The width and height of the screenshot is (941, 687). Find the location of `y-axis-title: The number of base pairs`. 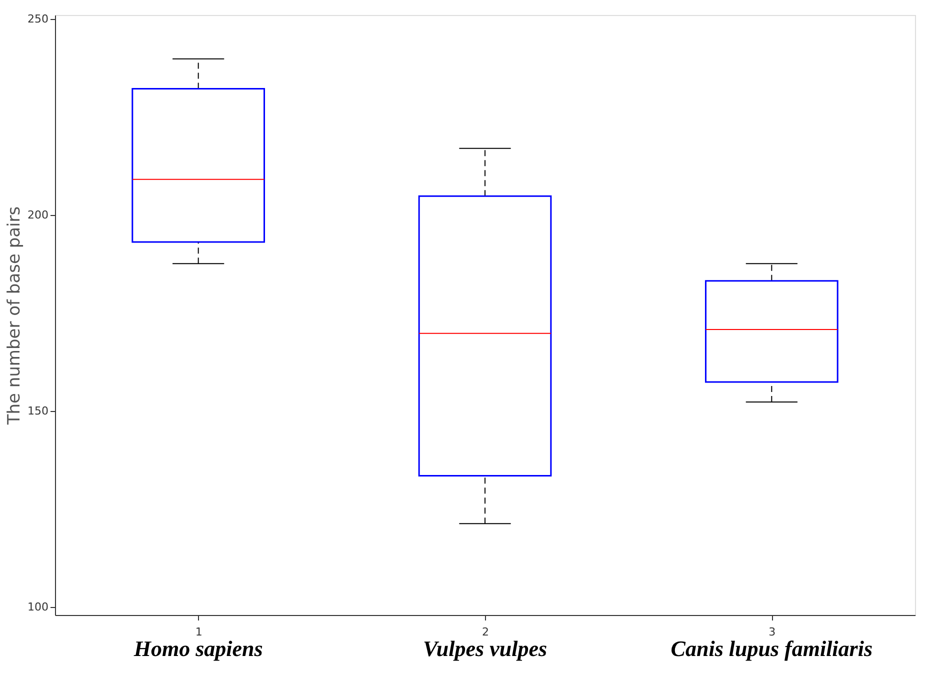

y-axis-title: The number of base pairs is located at coordinates (14, 316).